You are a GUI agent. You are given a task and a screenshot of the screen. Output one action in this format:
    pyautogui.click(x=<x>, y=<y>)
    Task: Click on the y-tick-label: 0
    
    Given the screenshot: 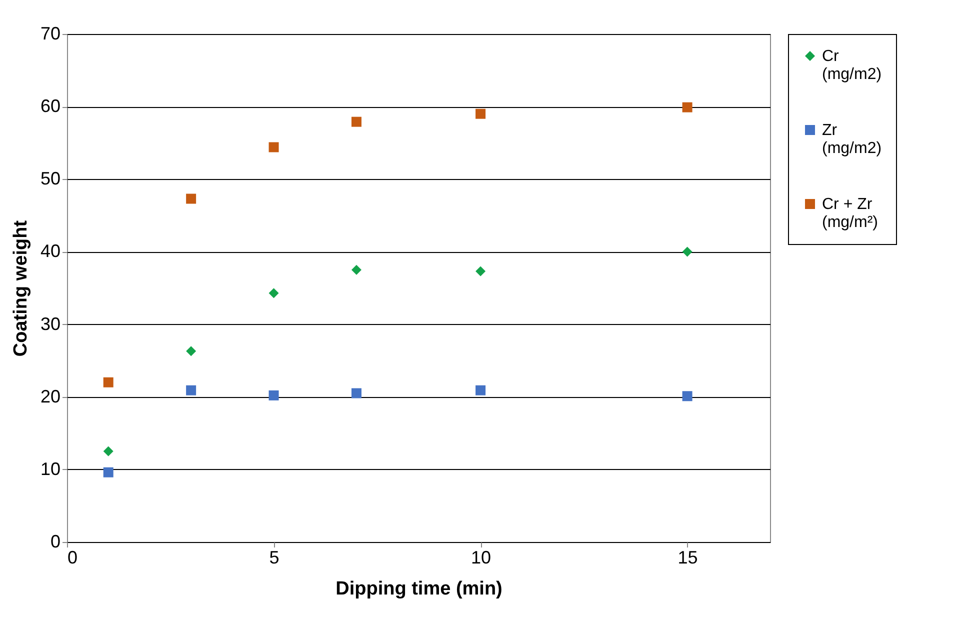 What is the action you would take?
    pyautogui.click(x=55, y=542)
    